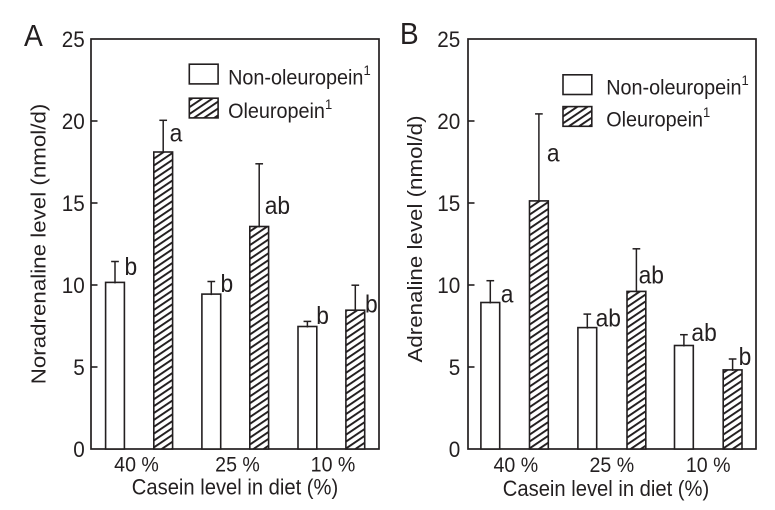  What do you see at coordinates (33, 36) in the screenshot?
I see `svg-text: A` at bounding box center [33, 36].